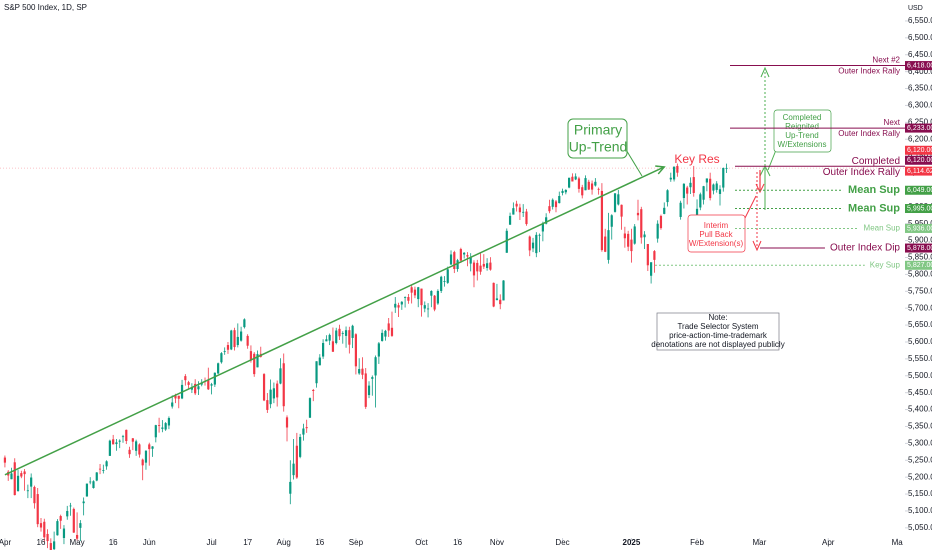  Describe the element at coordinates (284, 542) in the screenshot. I see `x-tick-label: Aug` at that location.